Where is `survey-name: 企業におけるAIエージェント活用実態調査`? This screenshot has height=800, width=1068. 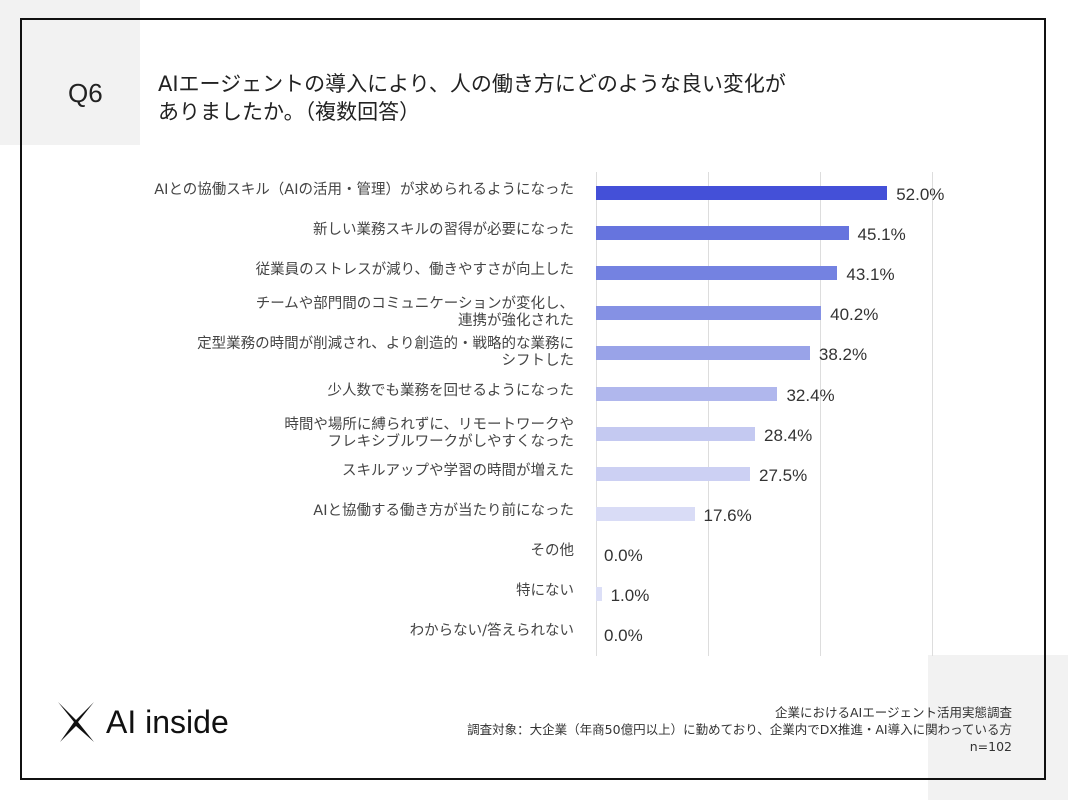
survey-name: 企業におけるAIエージェント活用実態調査 is located at coordinates (893, 712).